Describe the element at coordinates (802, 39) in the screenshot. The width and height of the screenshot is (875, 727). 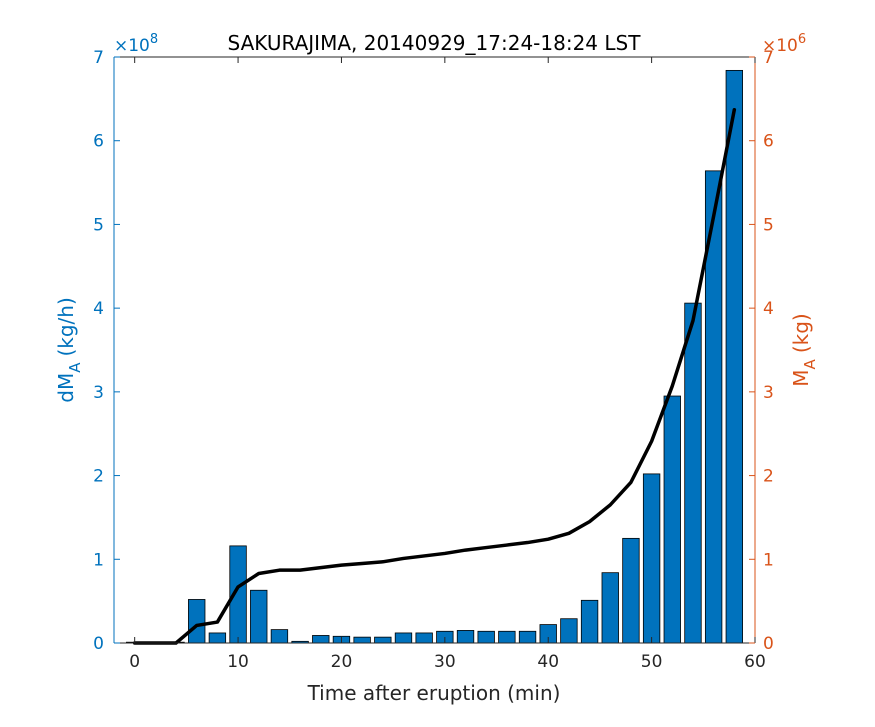
I see `right-exponent-power: 6` at that location.